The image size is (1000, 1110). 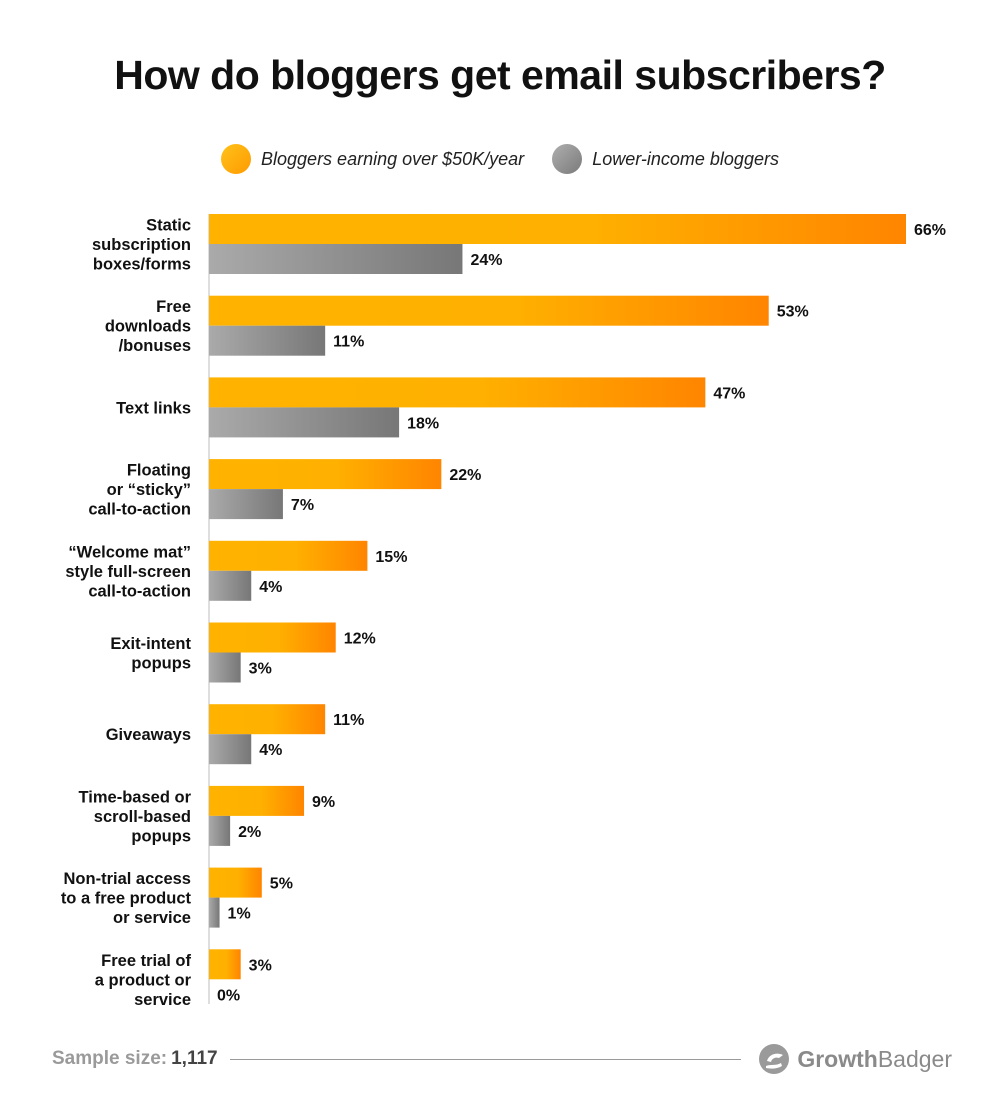 I want to click on legend-label-lower-income: Lower-income bloggers, so click(x=685, y=158).